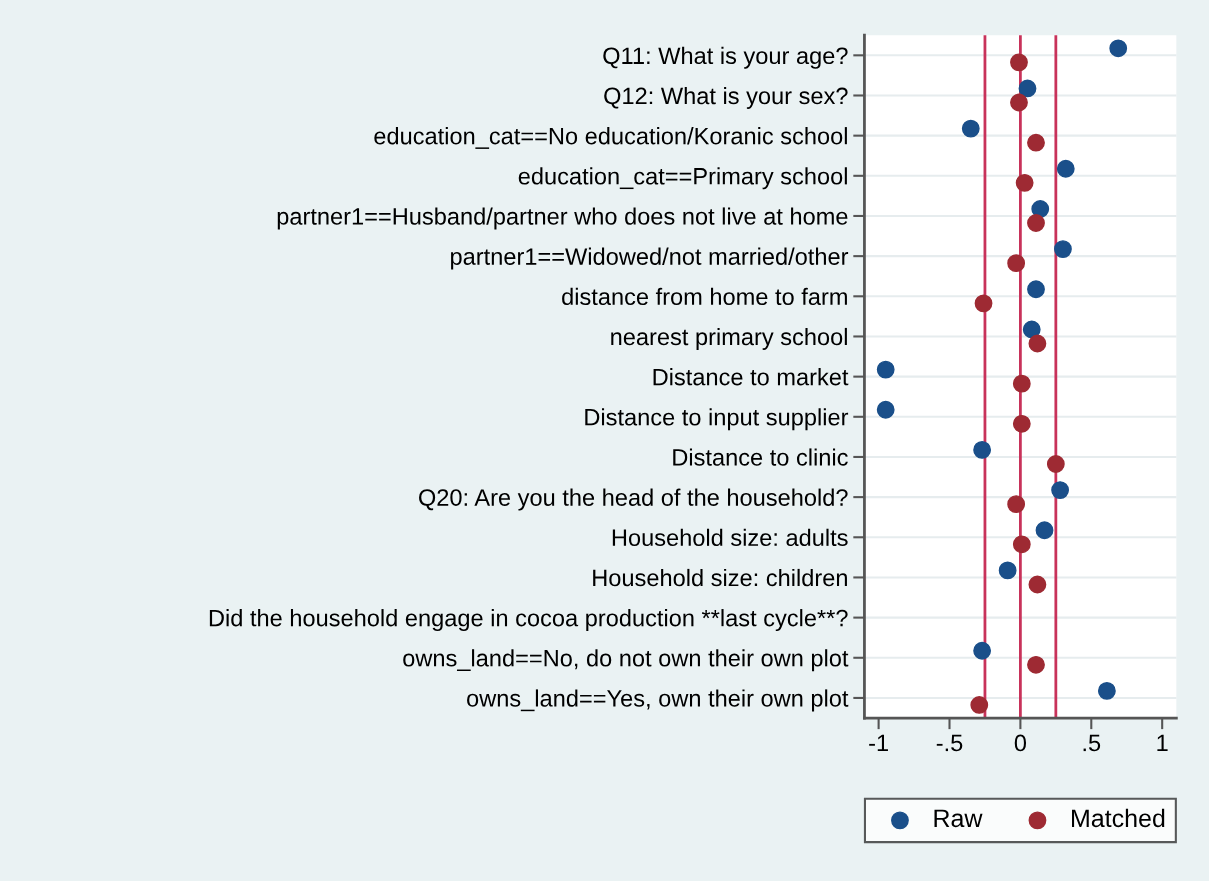 This screenshot has width=1209, height=881. I want to click on y-tick-label: distance from home to farm, so click(704, 296).